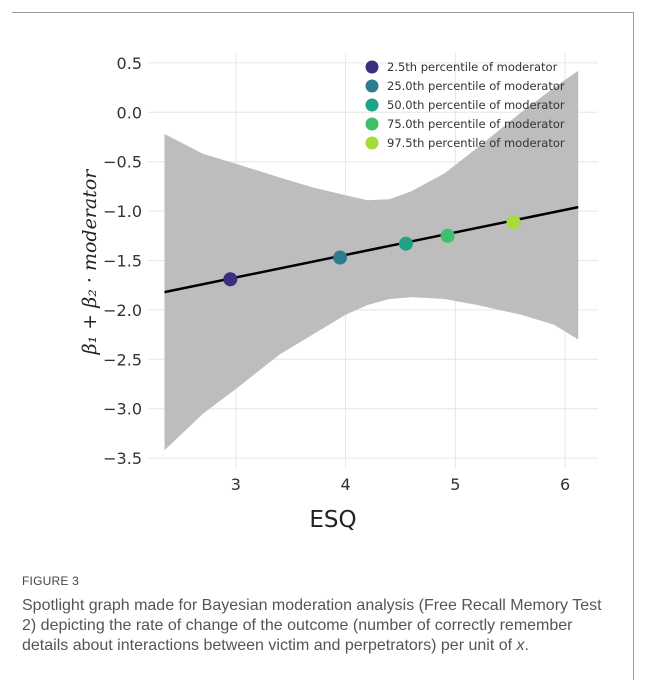  I want to click on caption-text-end: ., so click(526, 645).